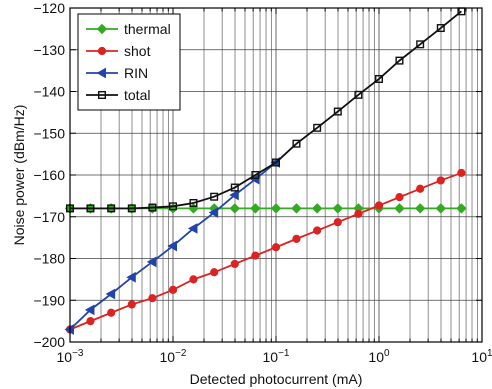  What do you see at coordinates (137, 51) in the screenshot?
I see `legend-label: shot` at bounding box center [137, 51].